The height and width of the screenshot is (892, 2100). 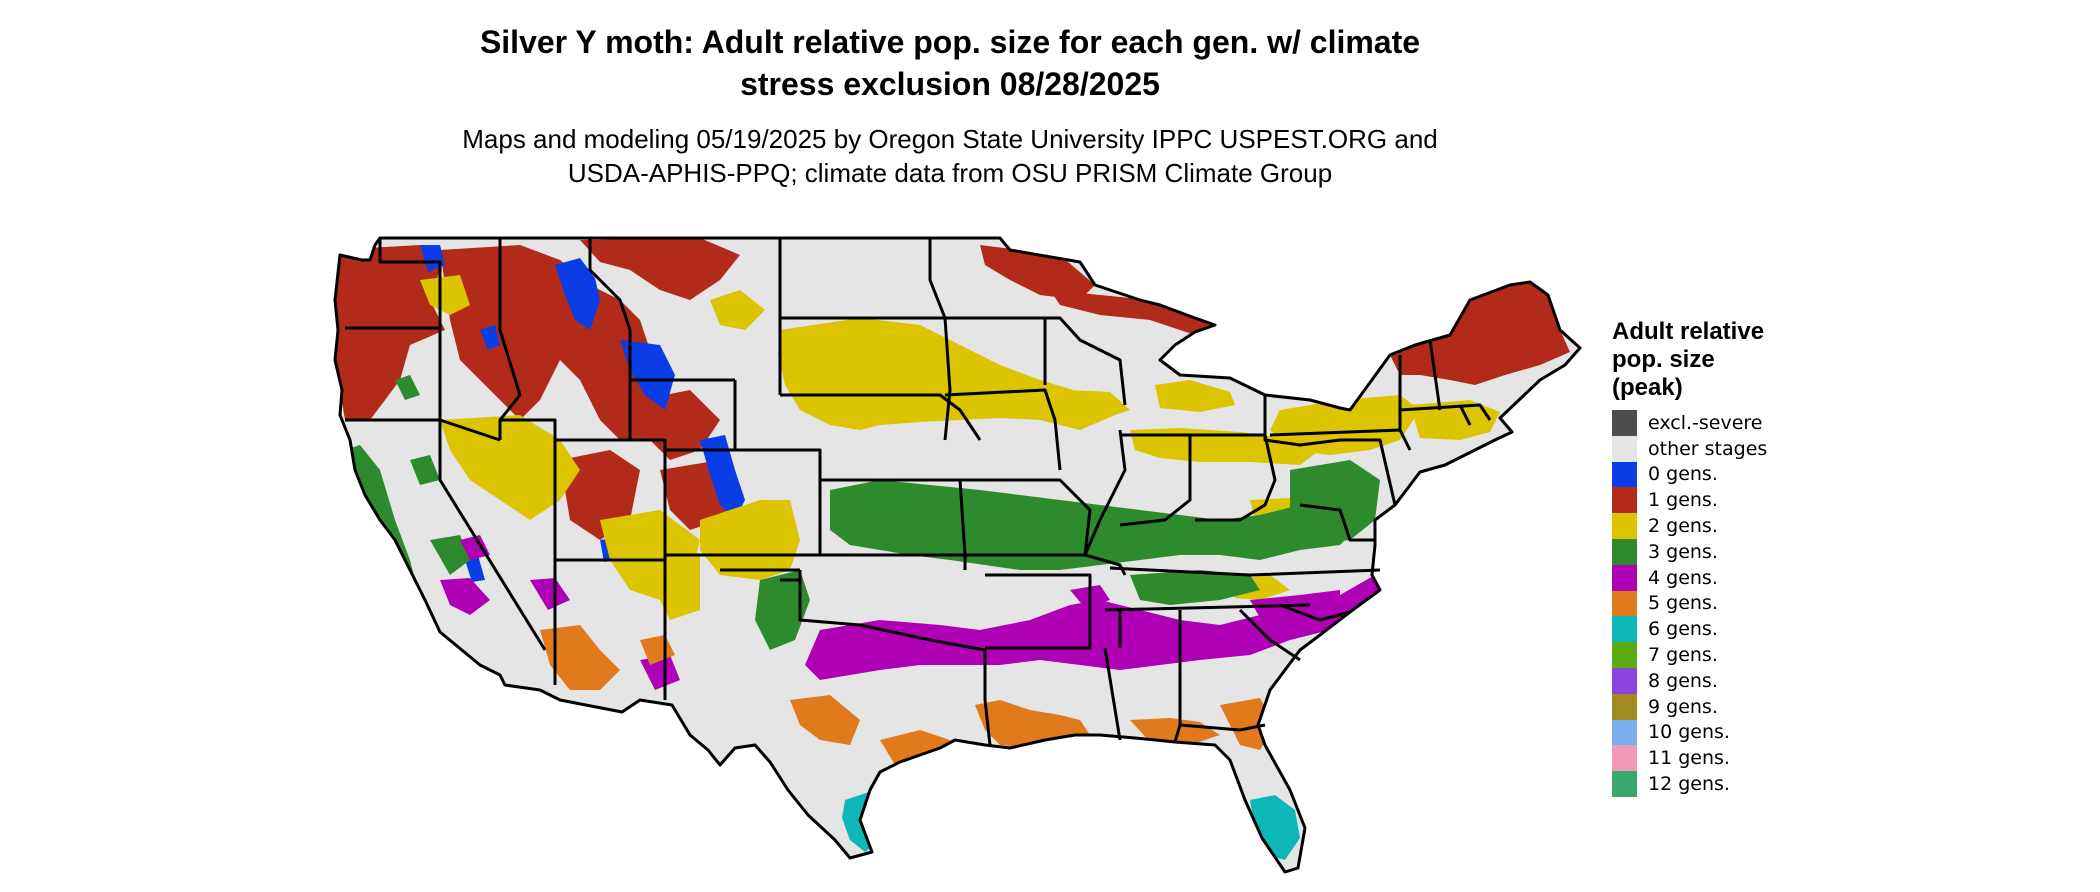 I want to click on legend-item: 11 gens., so click(x=1689, y=758).